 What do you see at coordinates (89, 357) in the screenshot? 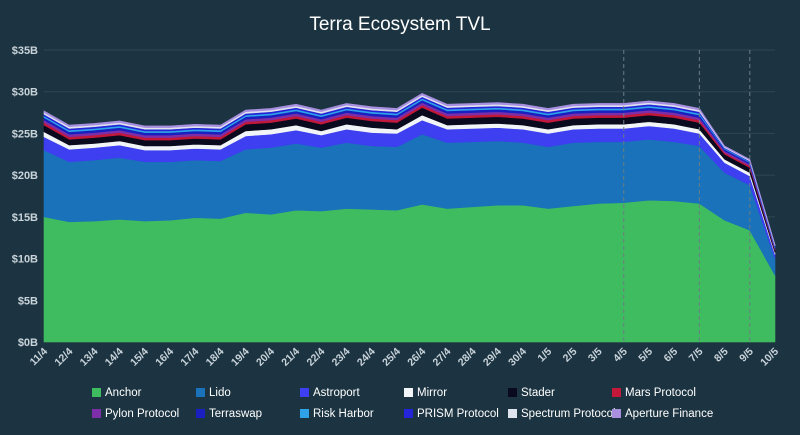
I see `x-tick-label: 13/4` at bounding box center [89, 357].